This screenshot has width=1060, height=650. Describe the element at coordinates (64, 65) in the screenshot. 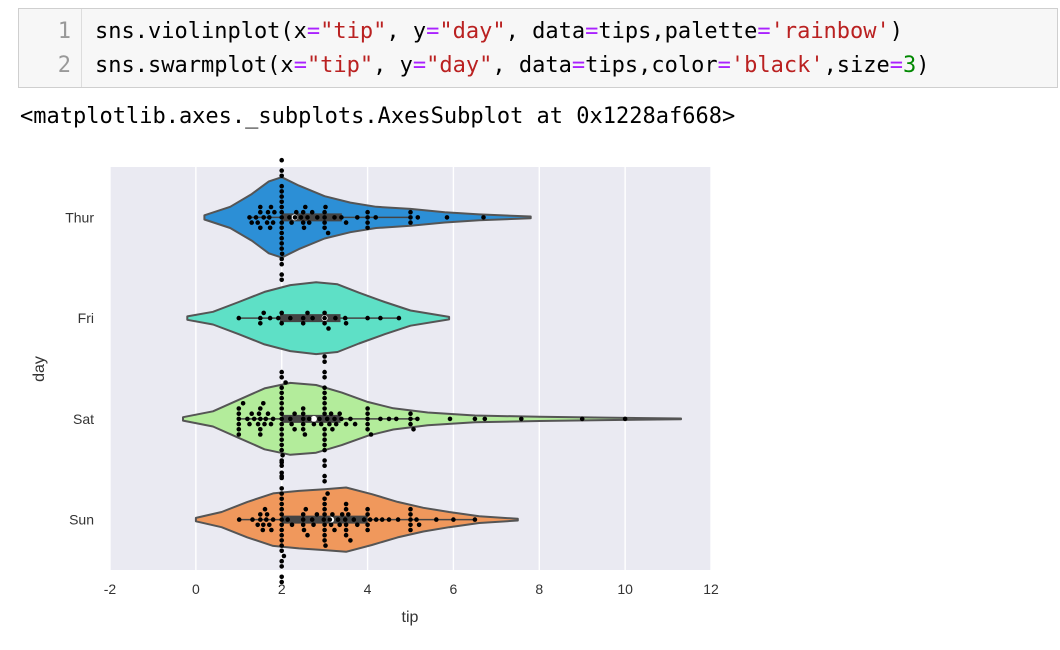

I see `line-number: 2` at that location.